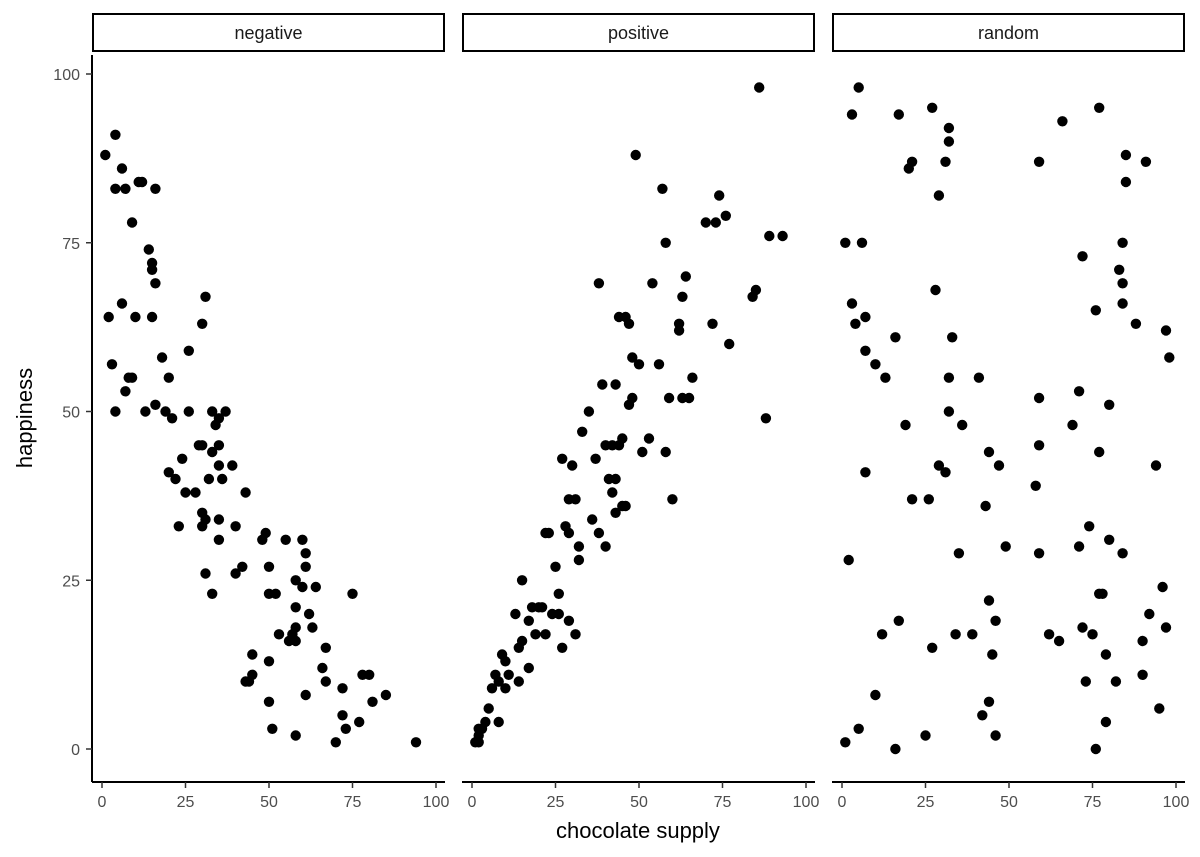  I want to click on facet-strip-label: positive, so click(638, 33).